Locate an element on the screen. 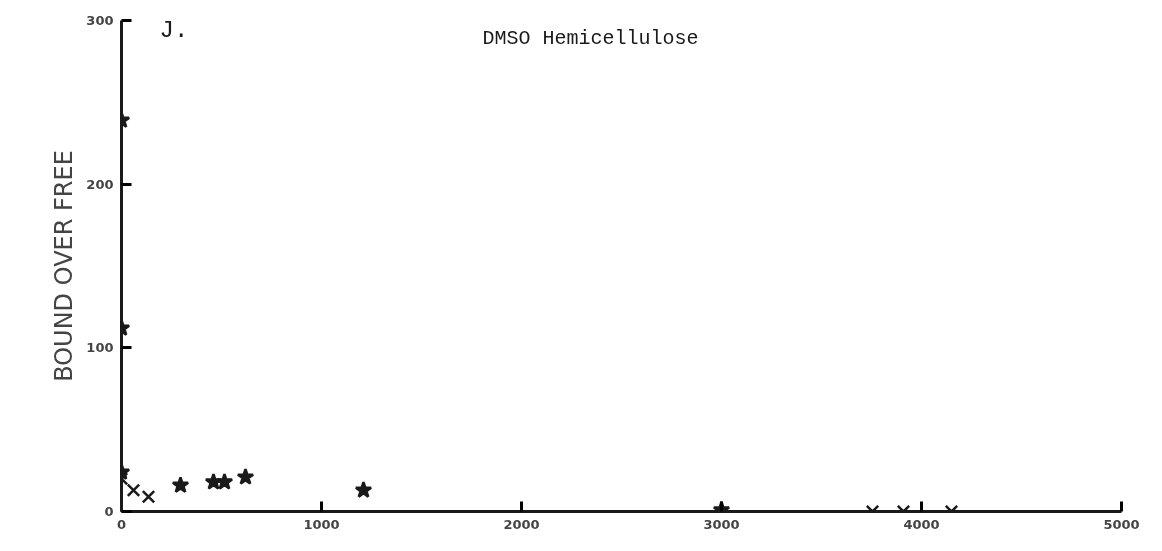 The width and height of the screenshot is (1162, 551). y-tick-label: 200 is located at coordinates (100, 184).